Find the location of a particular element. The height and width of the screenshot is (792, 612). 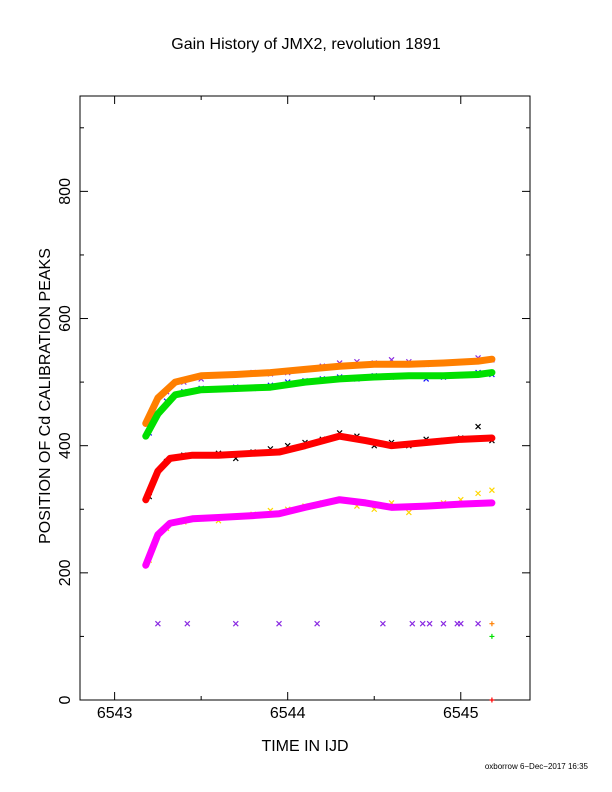

y-tick-label: 200 is located at coordinates (65, 572).